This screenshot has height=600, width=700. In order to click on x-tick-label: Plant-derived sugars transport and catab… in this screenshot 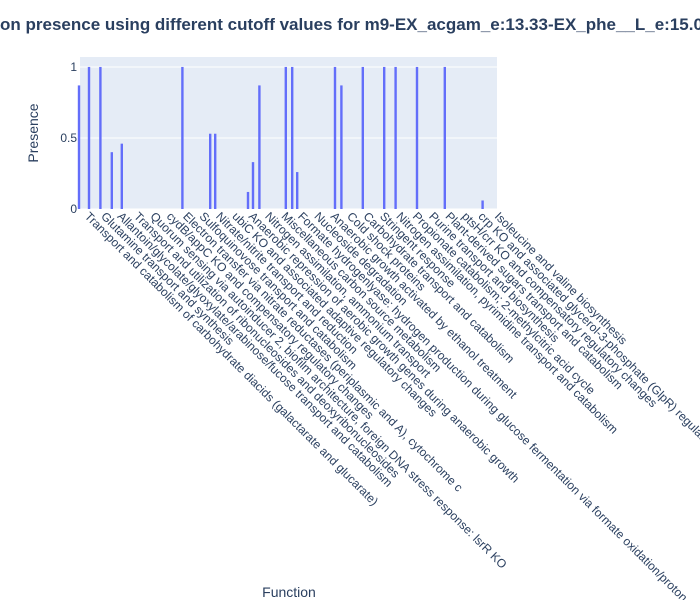, I will do `click(534, 300)`.